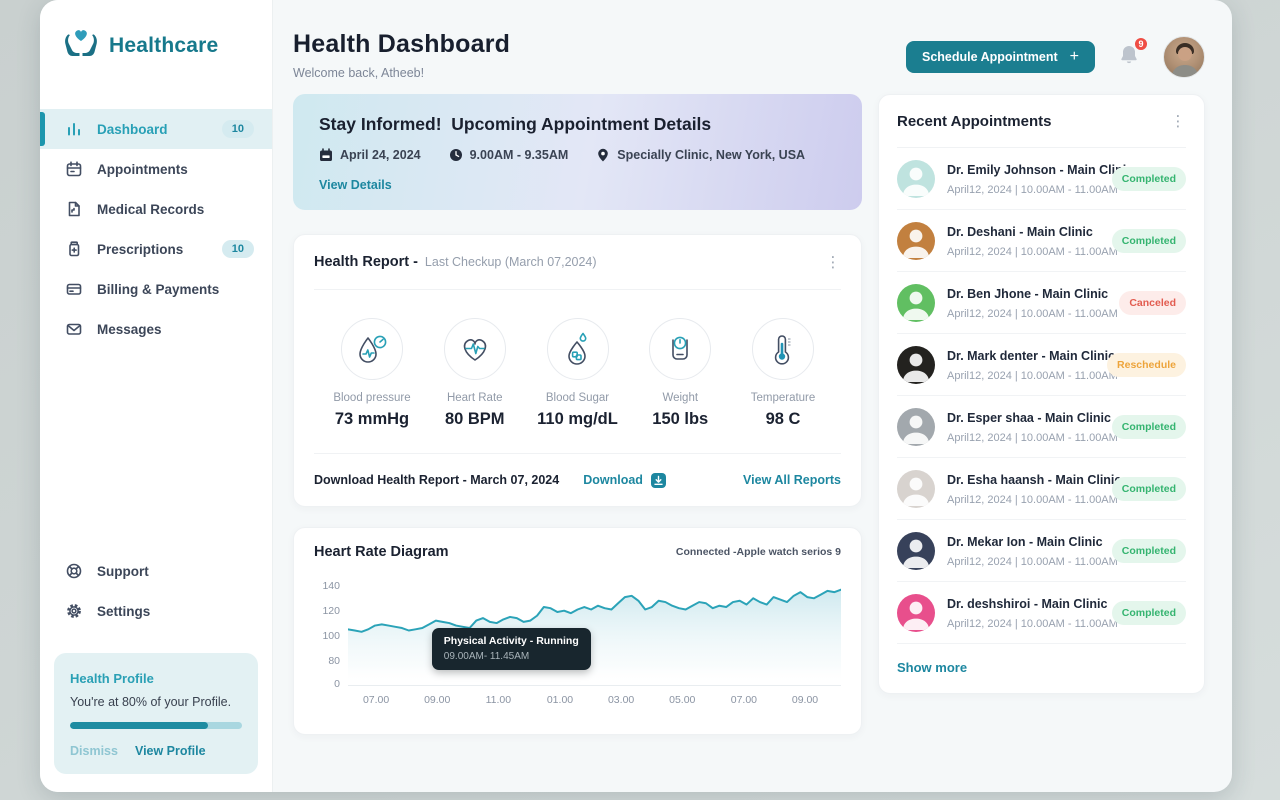 Image resolution: width=1280 pixels, height=800 pixels. Describe the element at coordinates (613, 480) in the screenshot. I see `download-label: Download` at that location.